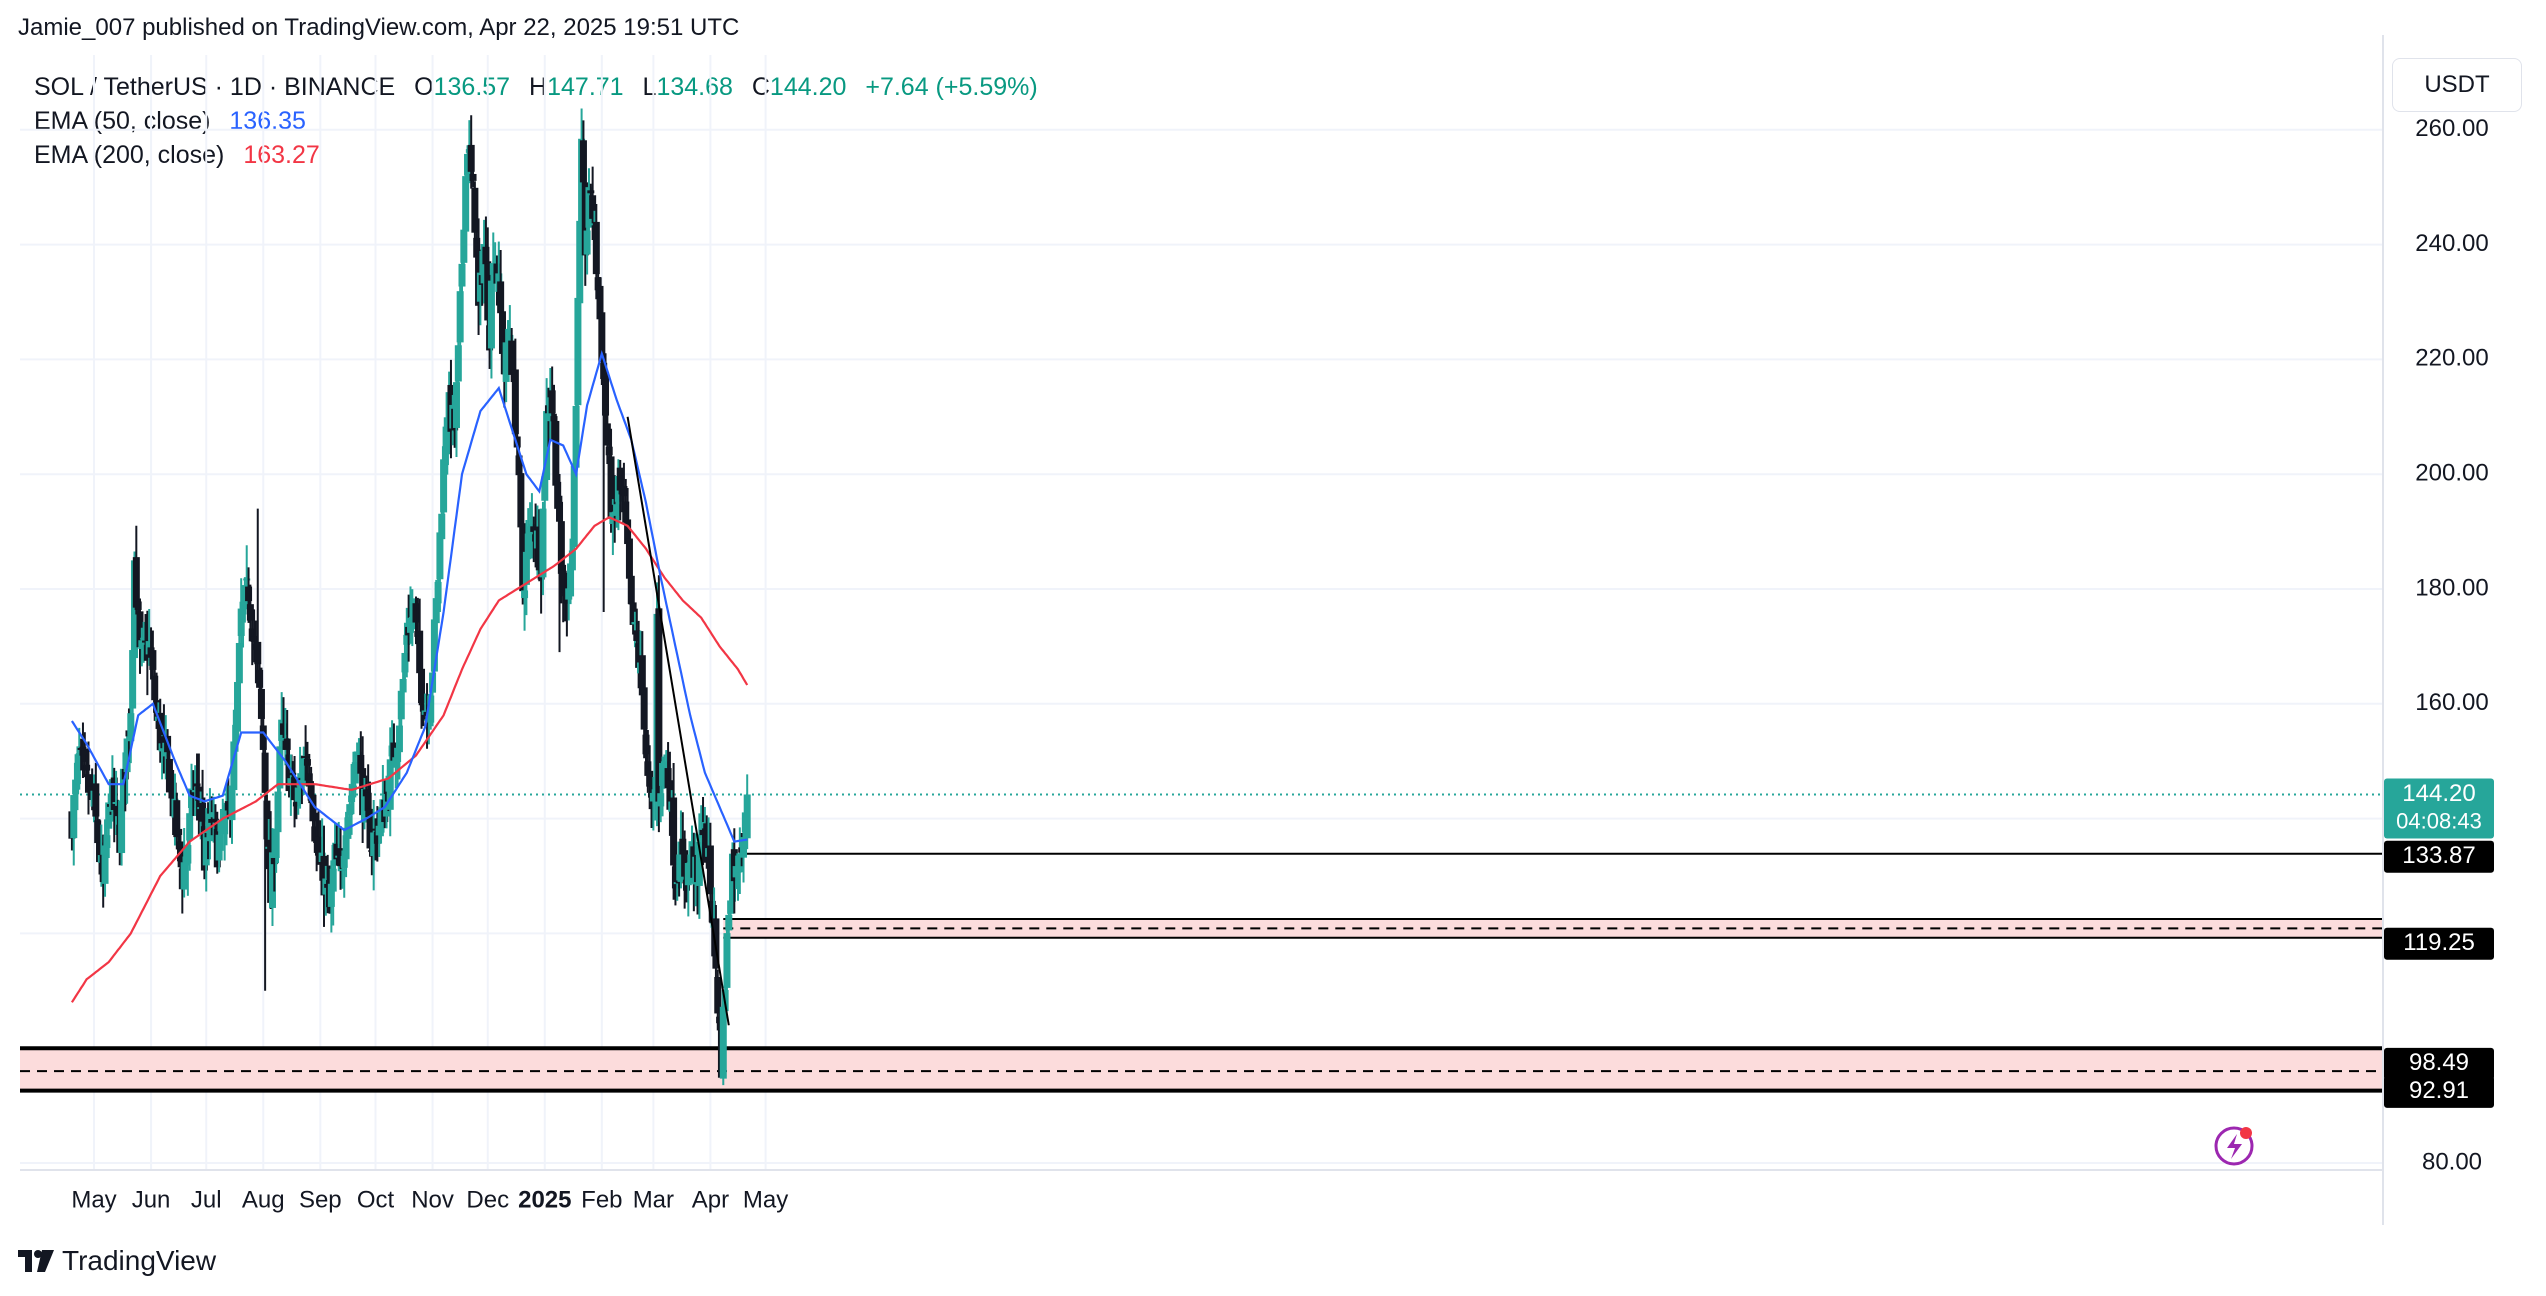 The image size is (2546, 1296). What do you see at coordinates (653, 1199) in the screenshot?
I see `time-axis-label: Mar` at bounding box center [653, 1199].